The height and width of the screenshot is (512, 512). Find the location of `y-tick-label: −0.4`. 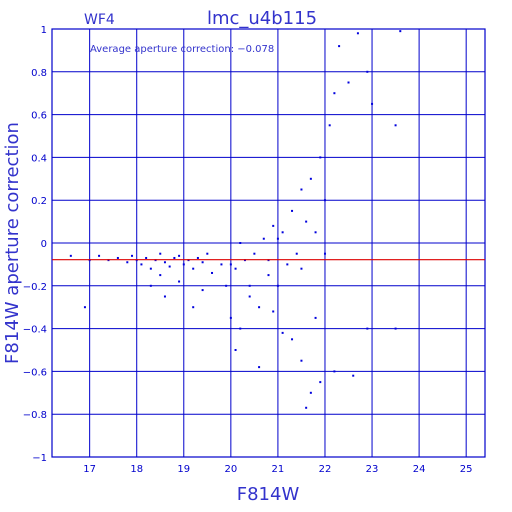

y-tick-label: −0.4 is located at coordinates (35, 330).